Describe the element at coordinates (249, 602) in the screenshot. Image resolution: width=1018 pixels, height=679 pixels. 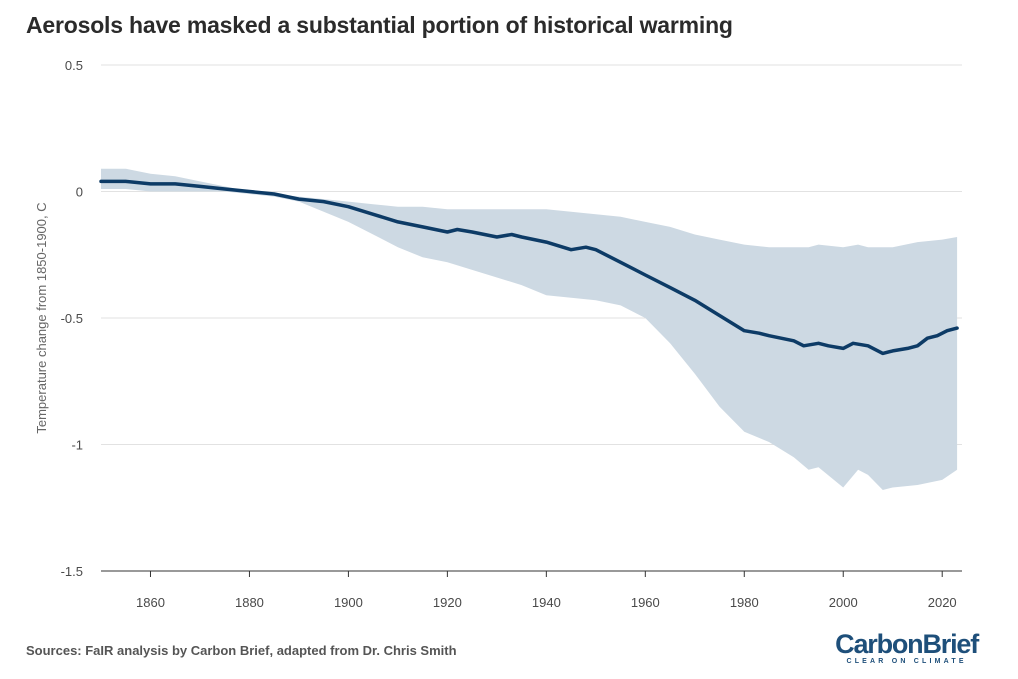
I see `x-tick-label: 1880` at that location.